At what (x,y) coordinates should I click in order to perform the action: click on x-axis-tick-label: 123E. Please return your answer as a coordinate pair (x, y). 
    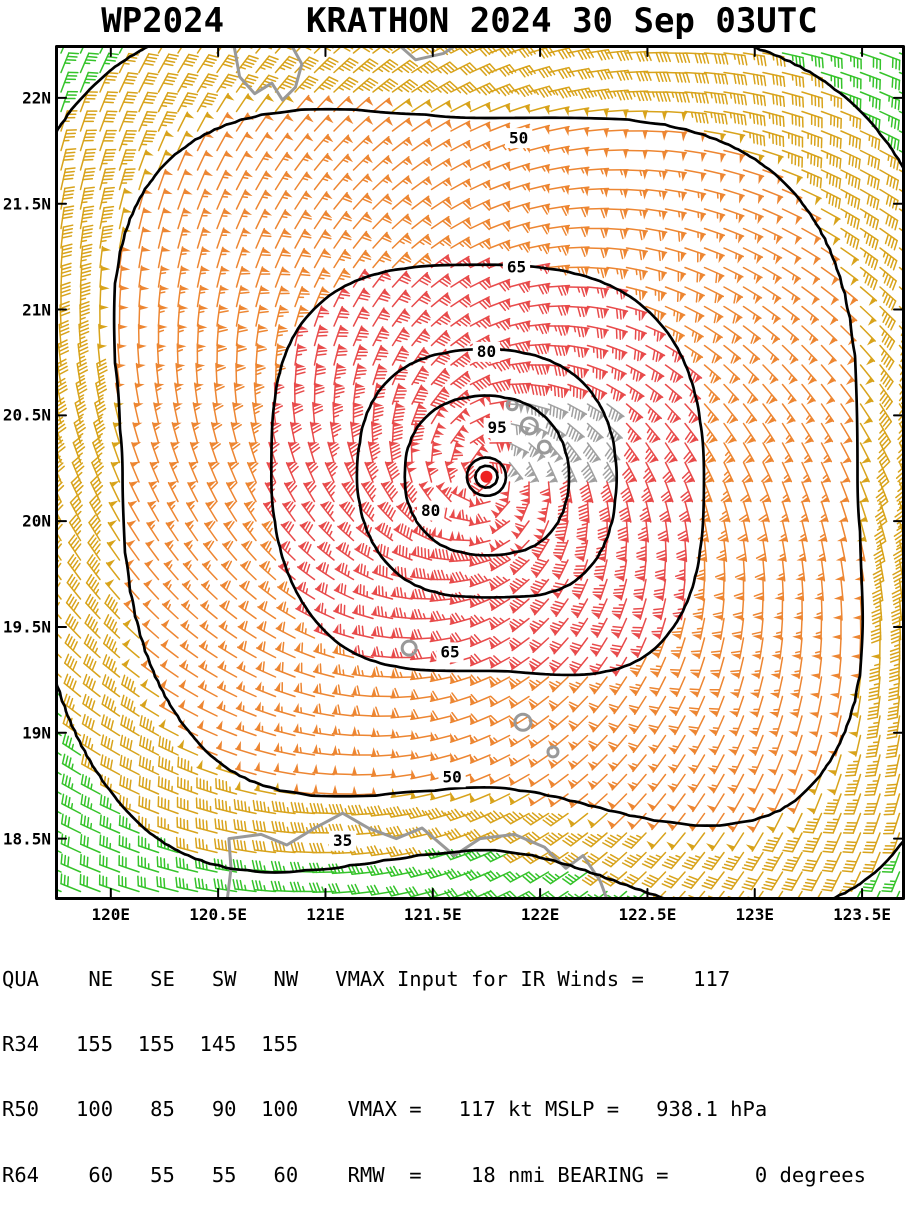
    Looking at the image, I should click on (754, 914).